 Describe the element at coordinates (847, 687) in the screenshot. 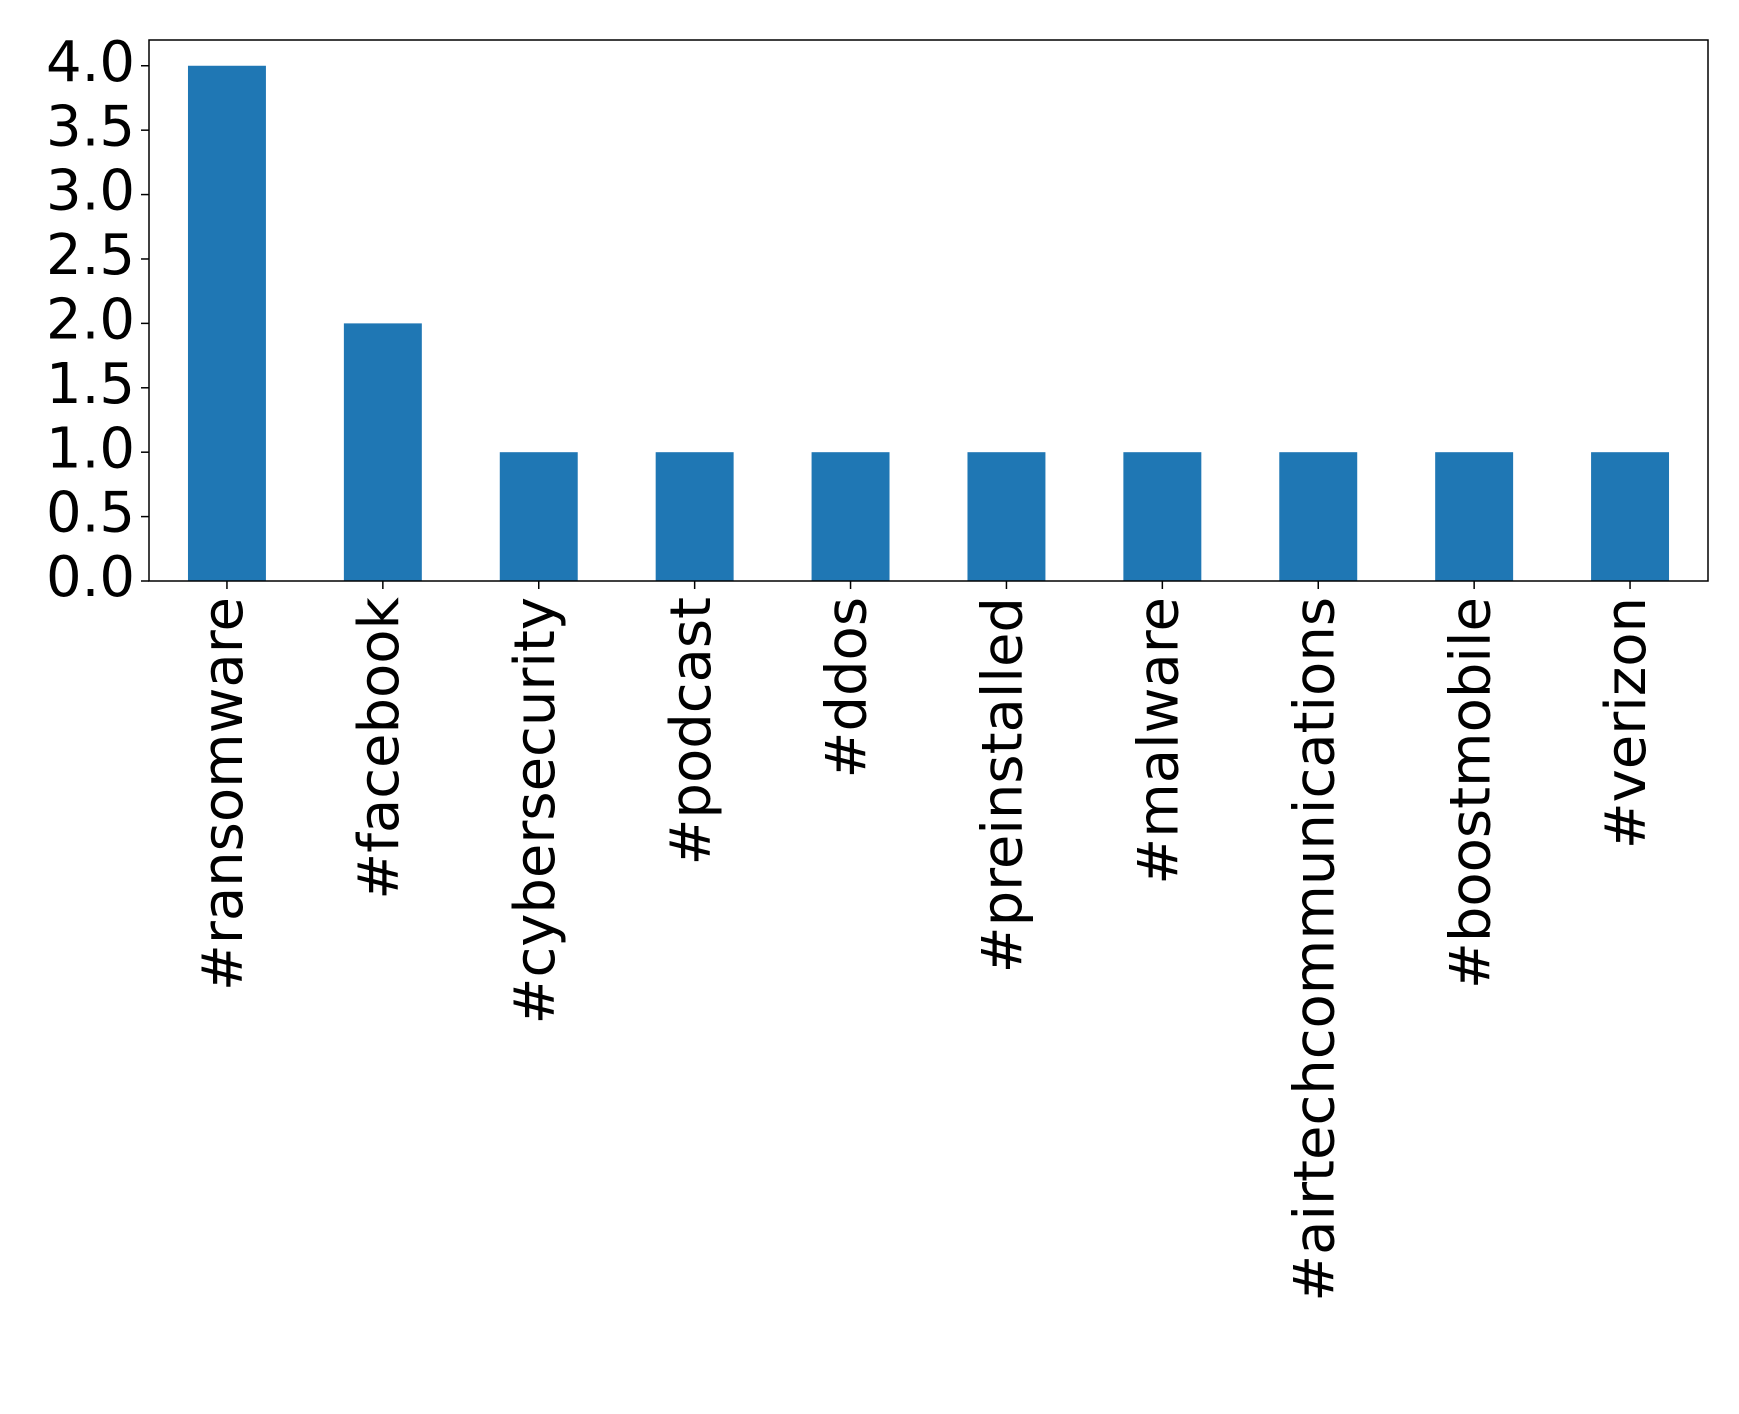

I see `x-tick-label: #ddos` at that location.